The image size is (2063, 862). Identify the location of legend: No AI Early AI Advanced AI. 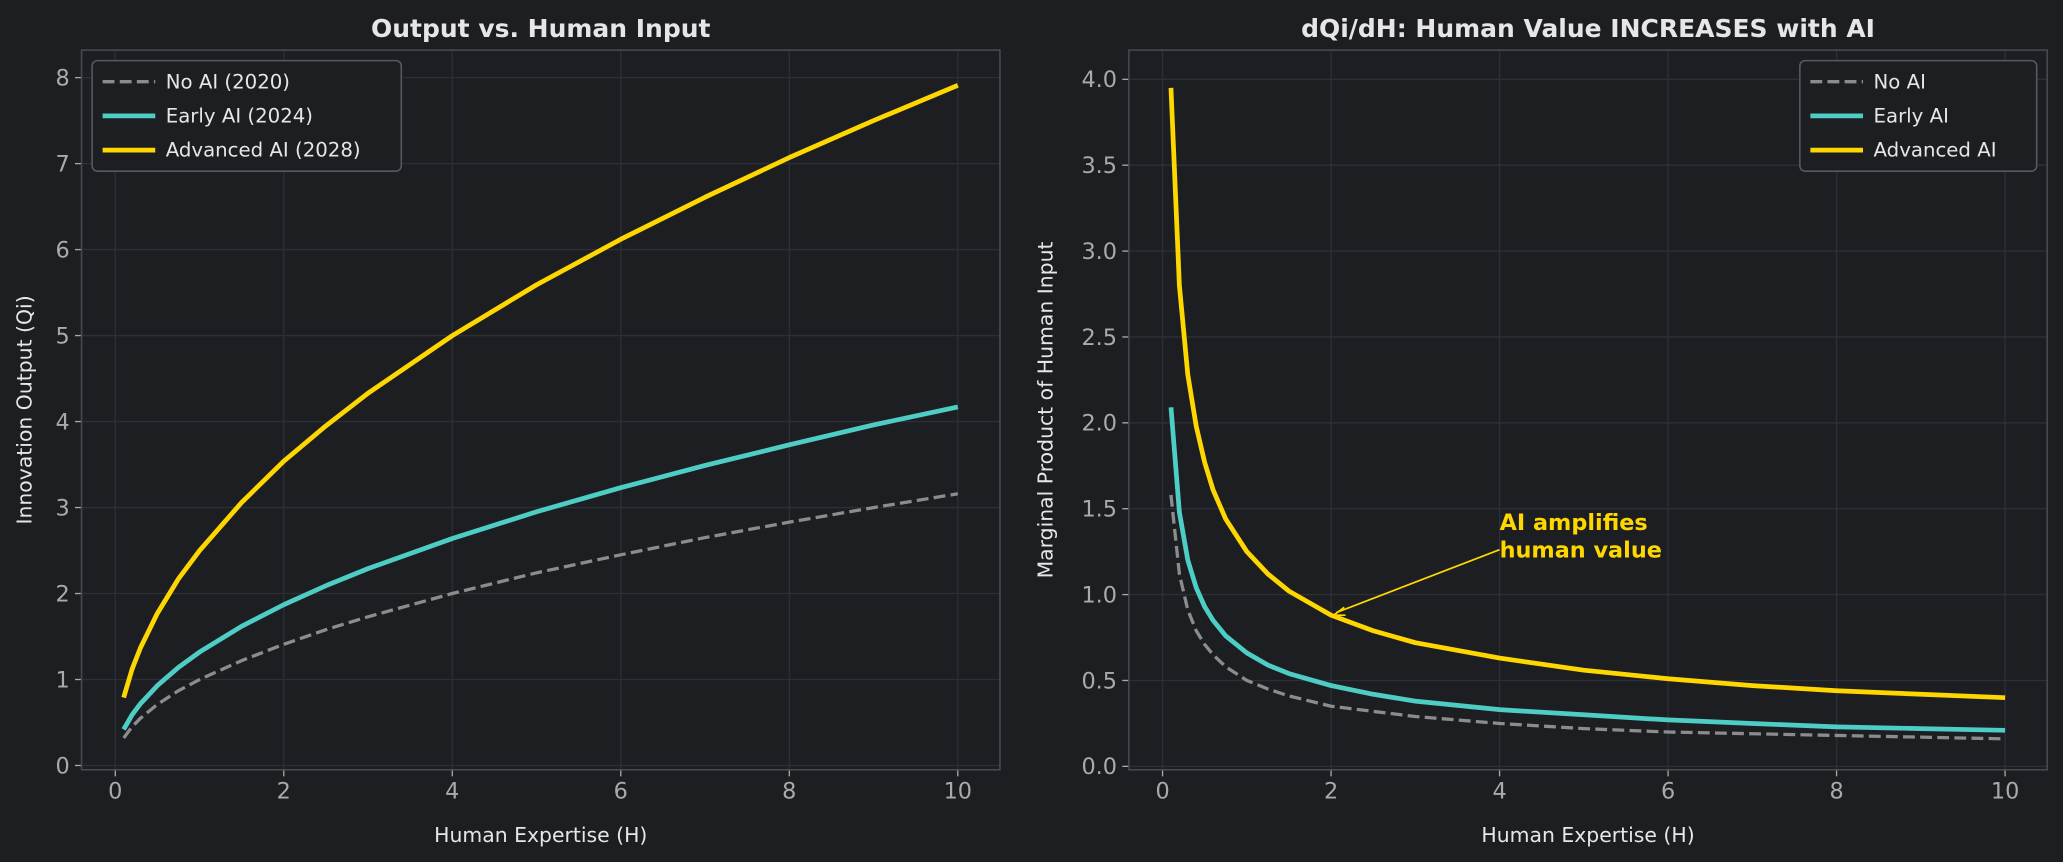
(1918, 115).